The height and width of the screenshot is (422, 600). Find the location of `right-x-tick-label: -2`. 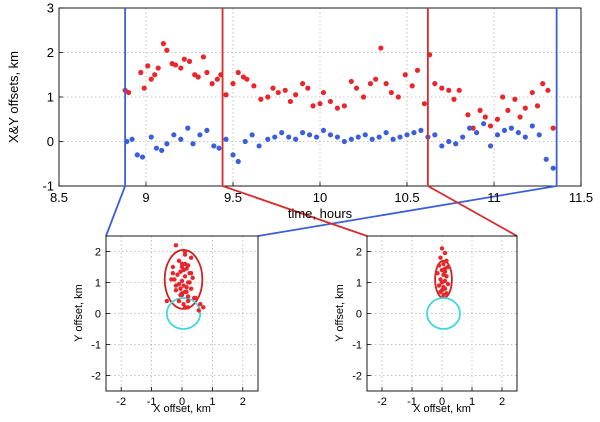

right-x-tick-label: -2 is located at coordinates (382, 402).